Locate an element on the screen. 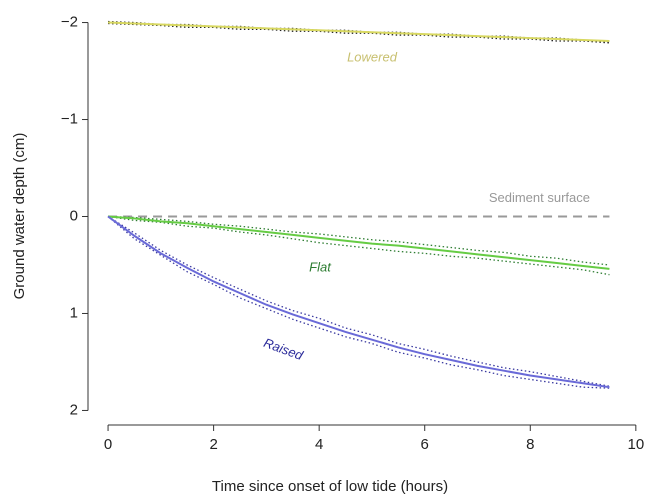 The height and width of the screenshot is (499, 660). series-label: Flat is located at coordinates (320, 266).